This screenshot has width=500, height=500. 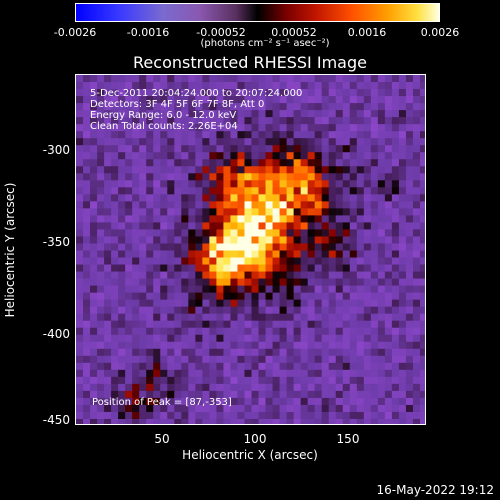 I want to click on x-tick-label: 100, so click(x=255, y=439).